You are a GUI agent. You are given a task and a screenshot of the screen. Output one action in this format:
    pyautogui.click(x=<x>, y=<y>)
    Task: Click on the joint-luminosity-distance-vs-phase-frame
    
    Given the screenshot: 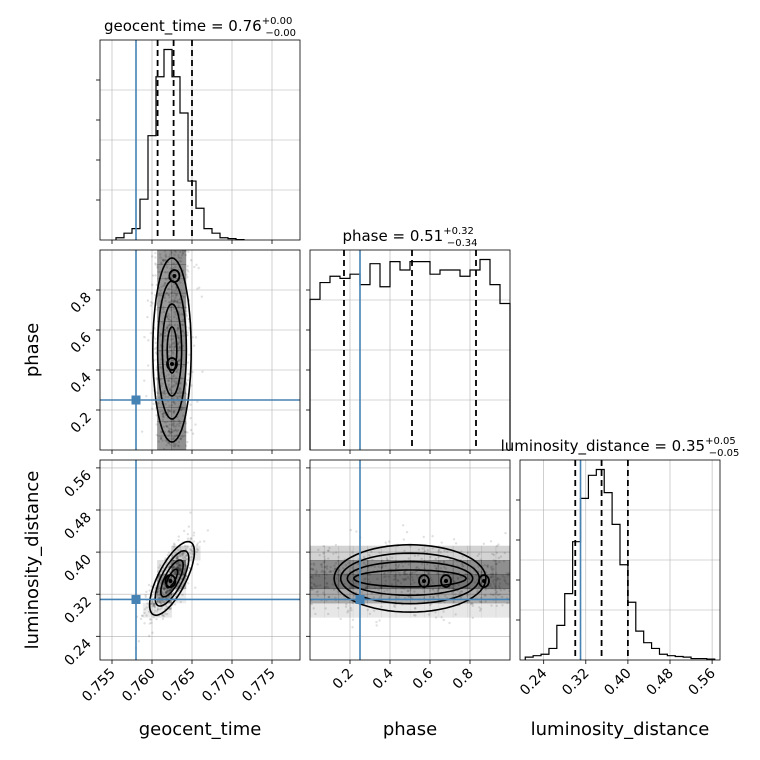 What is the action you would take?
    pyautogui.click(x=410, y=560)
    